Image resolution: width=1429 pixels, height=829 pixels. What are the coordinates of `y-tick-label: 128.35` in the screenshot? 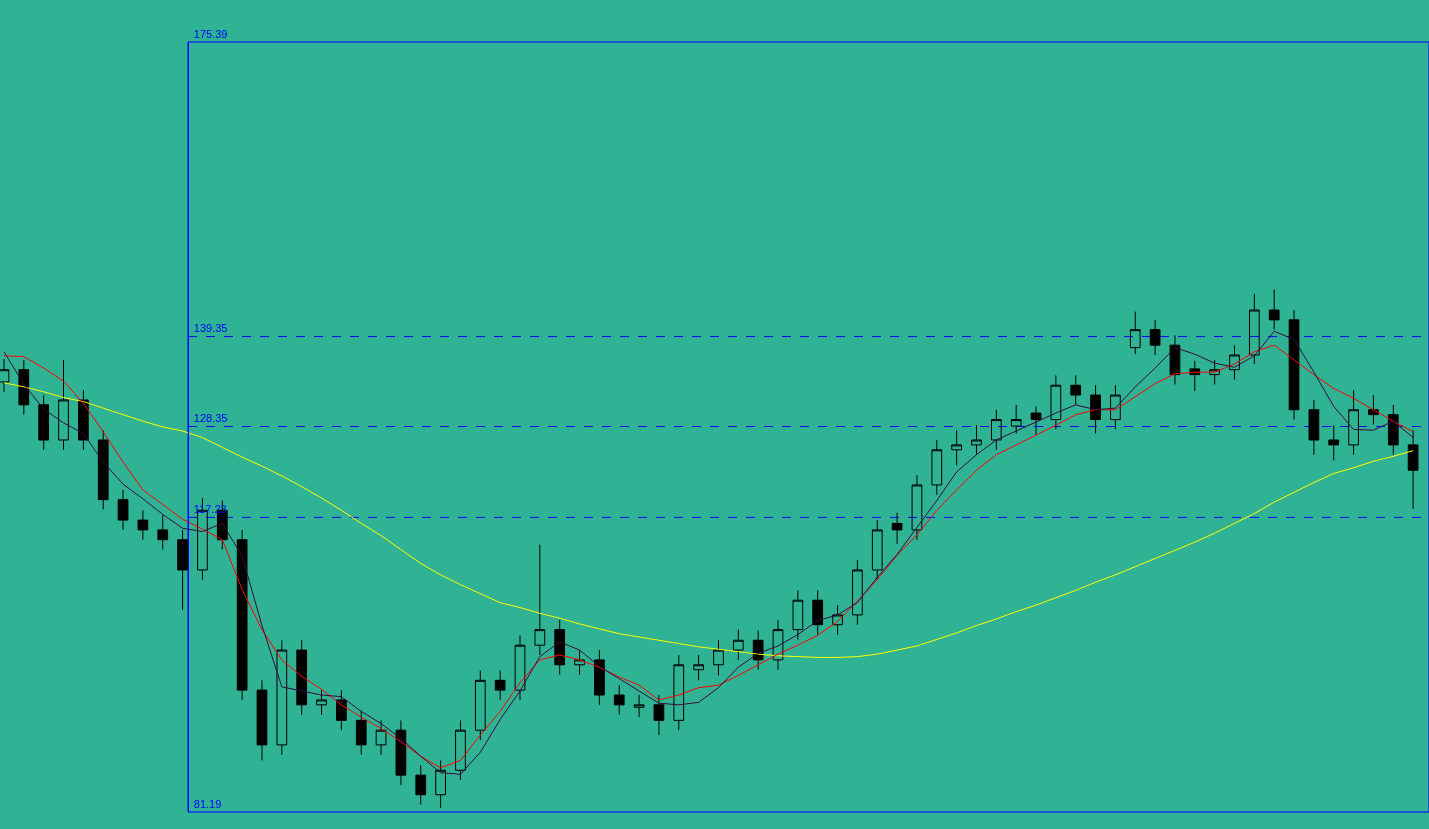 It's located at (210, 418).